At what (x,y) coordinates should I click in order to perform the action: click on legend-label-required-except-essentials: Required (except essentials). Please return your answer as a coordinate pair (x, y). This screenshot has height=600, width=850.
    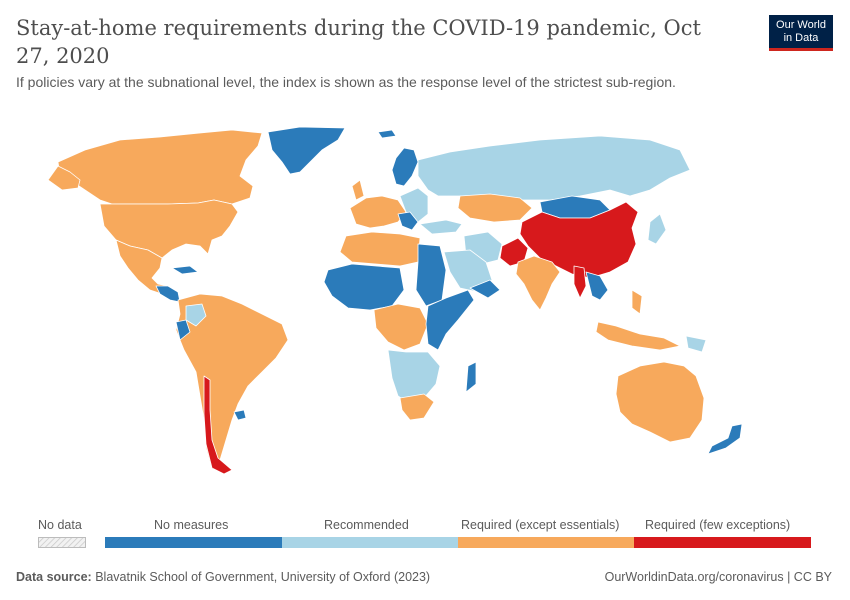
    Looking at the image, I should click on (540, 525).